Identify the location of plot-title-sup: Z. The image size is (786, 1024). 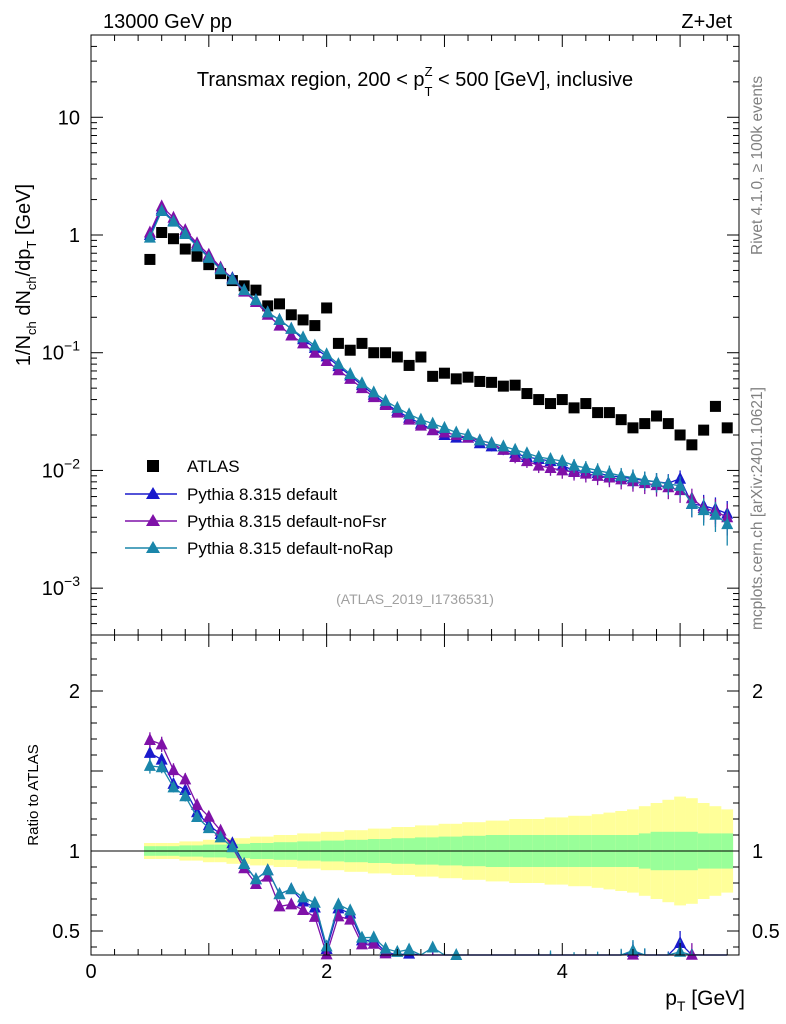
(429, 71).